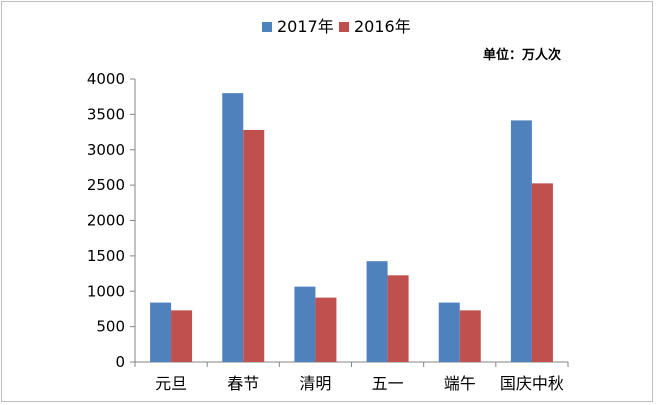  Describe the element at coordinates (120, 362) in the screenshot. I see `y-tick-label: 0` at that location.